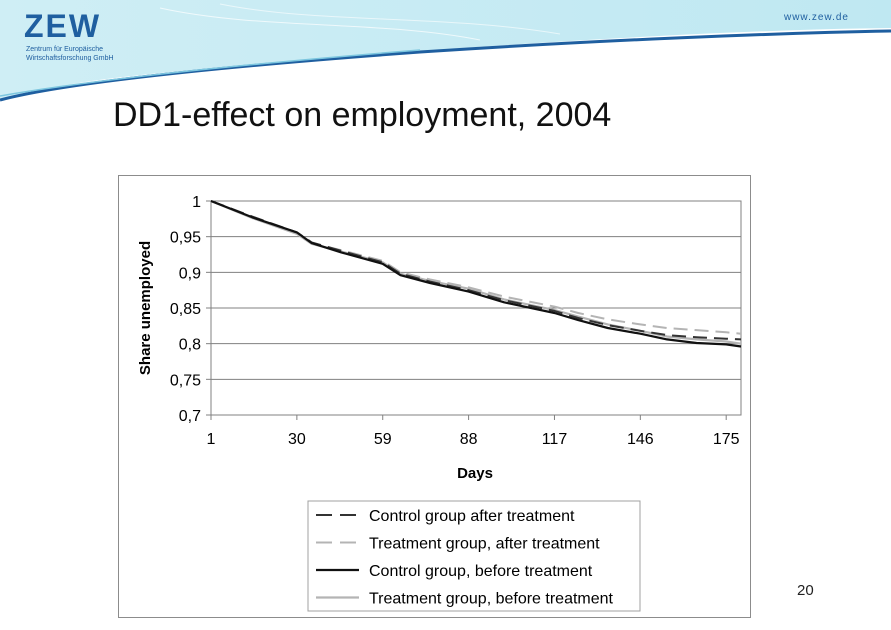 The width and height of the screenshot is (891, 630). What do you see at coordinates (297, 439) in the screenshot?
I see `x-tick-label: 30` at bounding box center [297, 439].